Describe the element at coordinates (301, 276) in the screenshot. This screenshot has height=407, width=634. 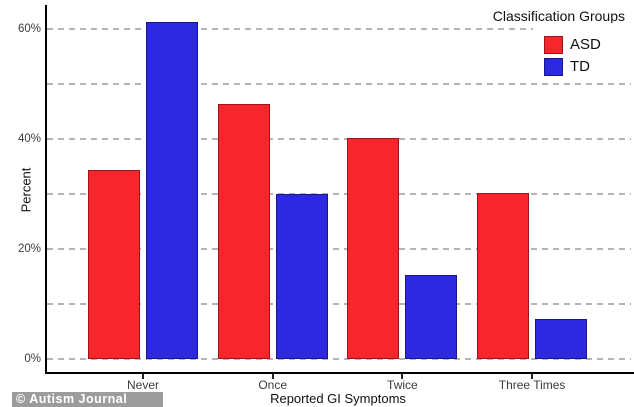
I see `bar-td-once` at that location.